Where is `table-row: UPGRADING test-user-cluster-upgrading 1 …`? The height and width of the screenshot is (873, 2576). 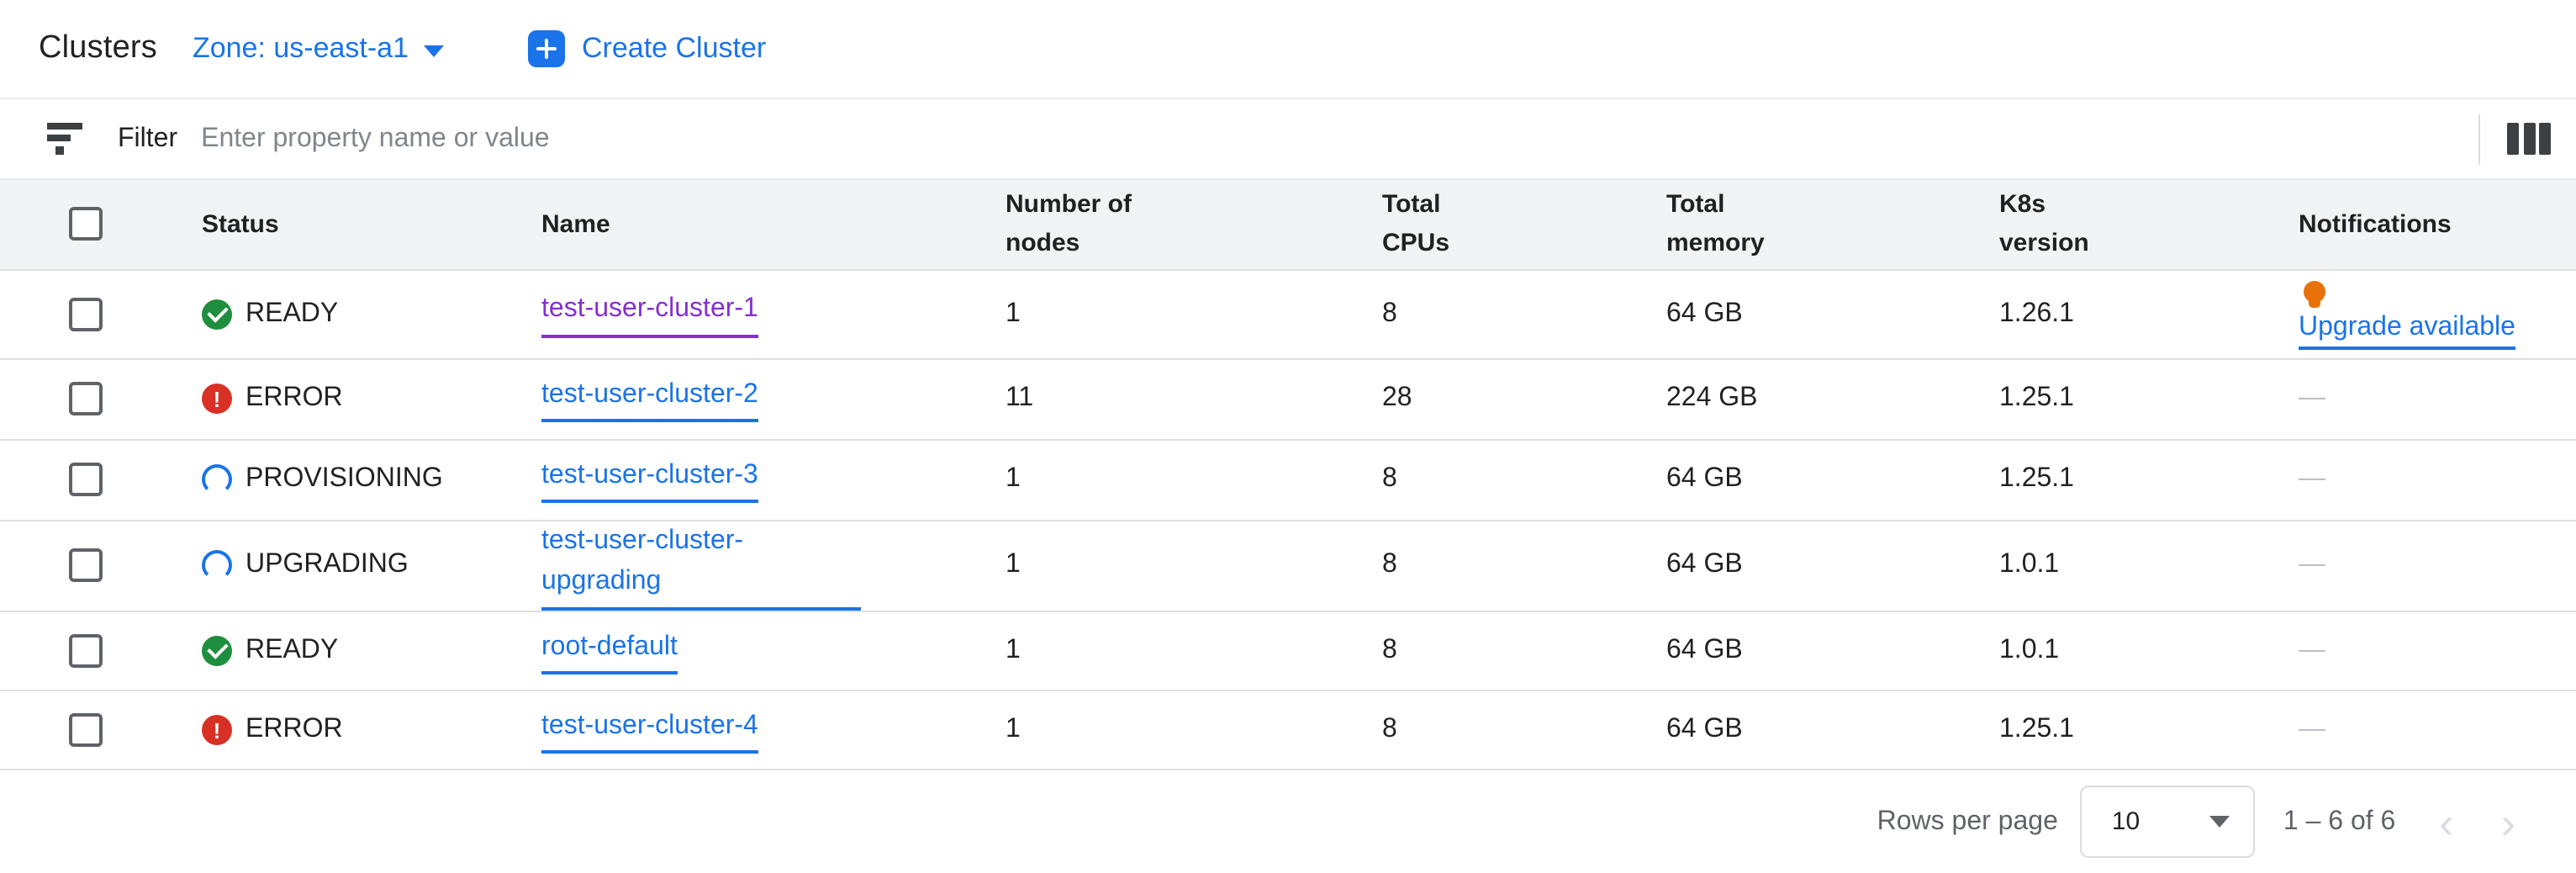 table-row: UPGRADING test-user-cluster-upgrading 1 … is located at coordinates (1288, 565).